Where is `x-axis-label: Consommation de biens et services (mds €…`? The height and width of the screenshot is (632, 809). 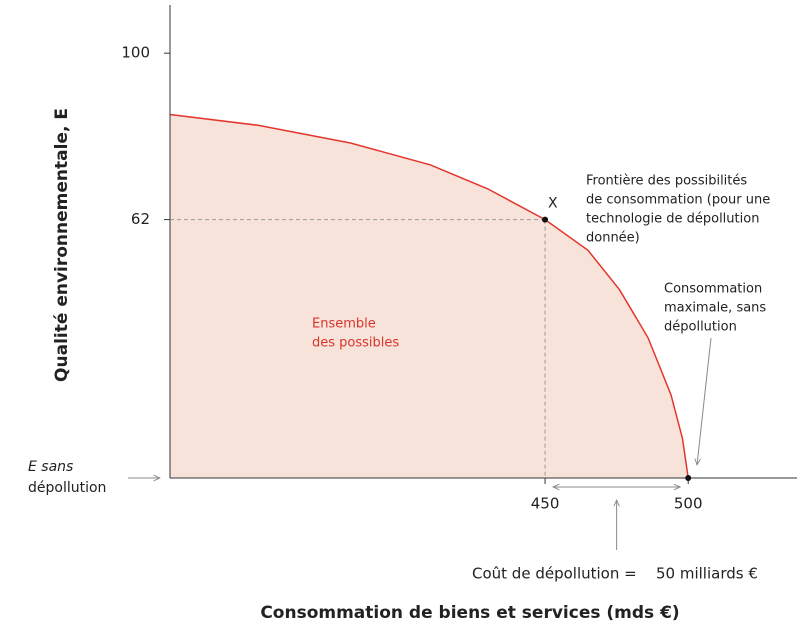
x-axis-label: Consommation de biens et services (mds €… is located at coordinates (469, 613).